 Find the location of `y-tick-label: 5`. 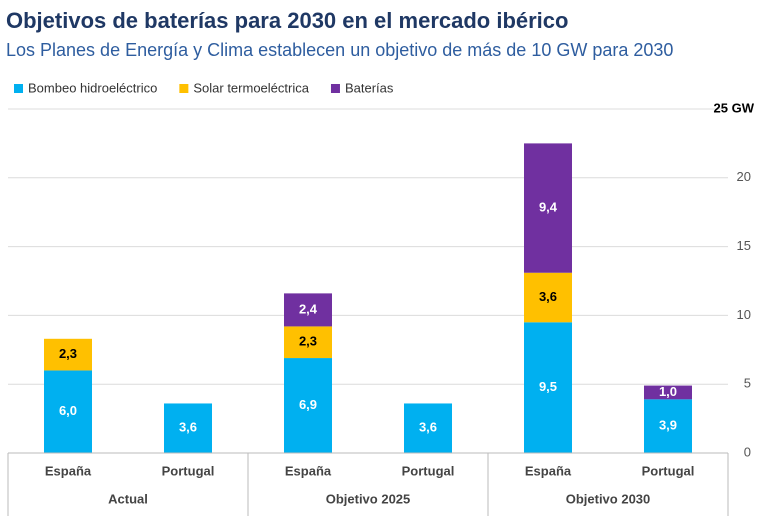

y-tick-label: 5 is located at coordinates (747, 383).